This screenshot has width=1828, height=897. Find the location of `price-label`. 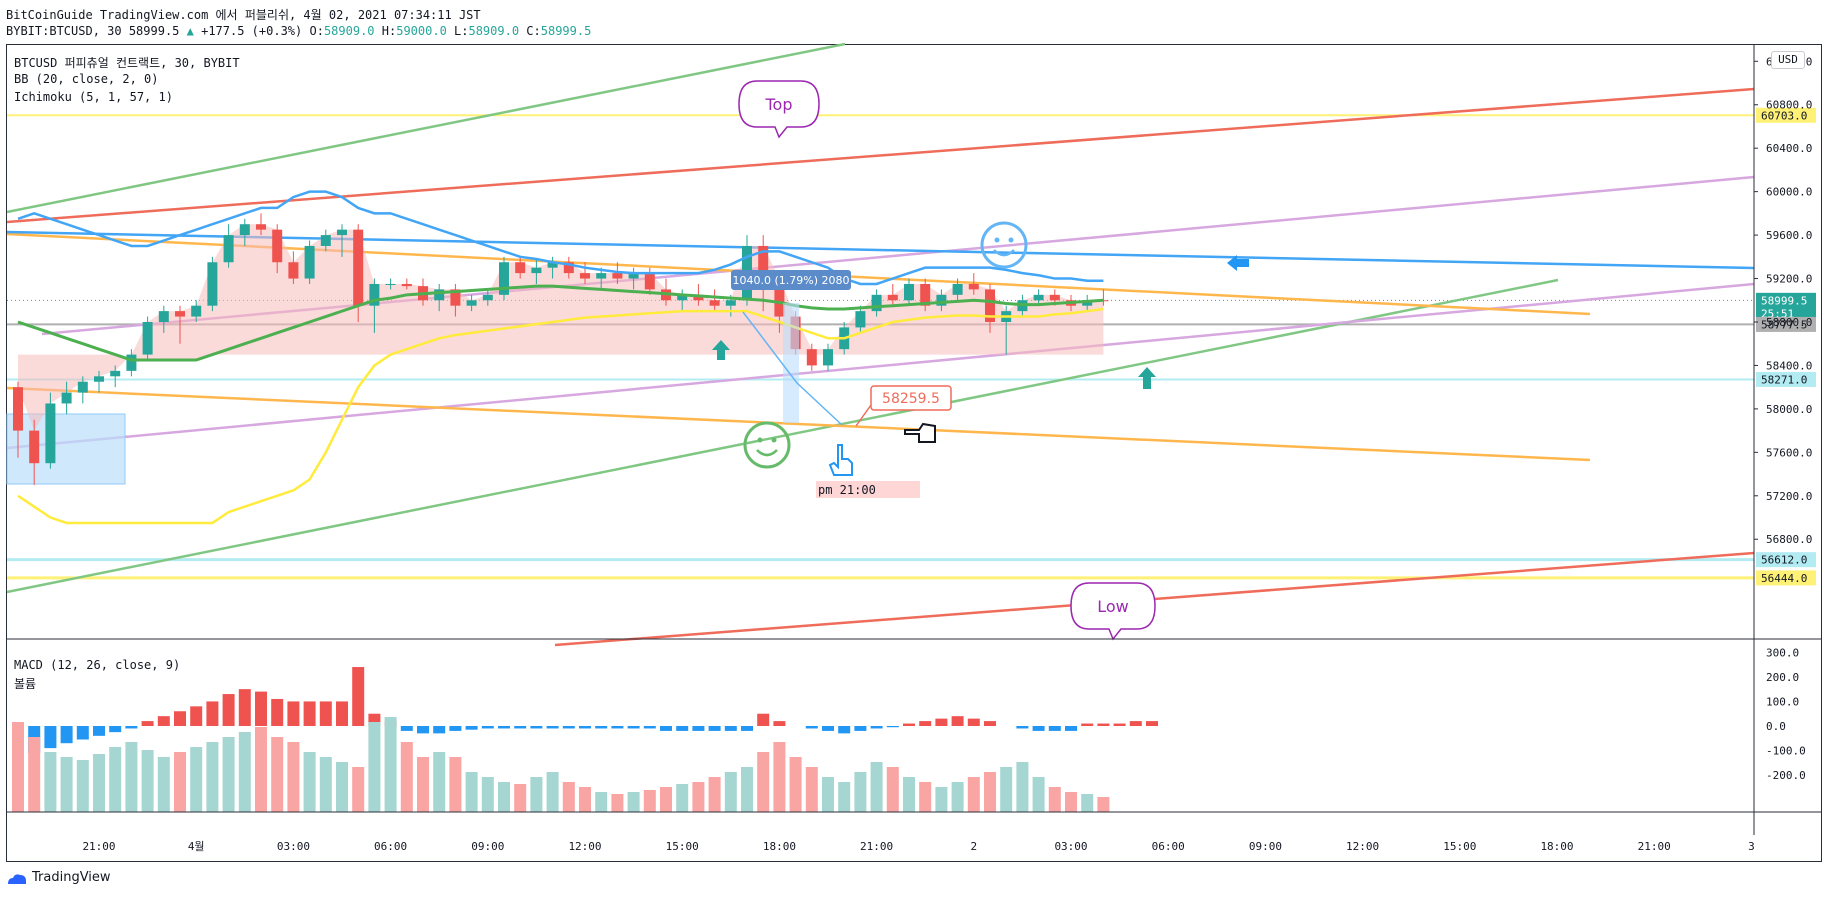

price-label is located at coordinates (1786, 115).